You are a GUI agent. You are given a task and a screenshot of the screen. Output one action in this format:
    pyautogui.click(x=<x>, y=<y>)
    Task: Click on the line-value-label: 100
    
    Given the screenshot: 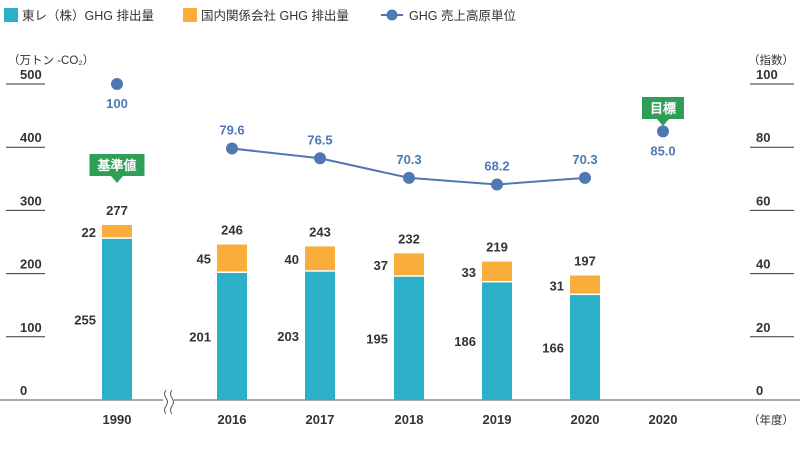 What is the action you would take?
    pyautogui.click(x=117, y=103)
    